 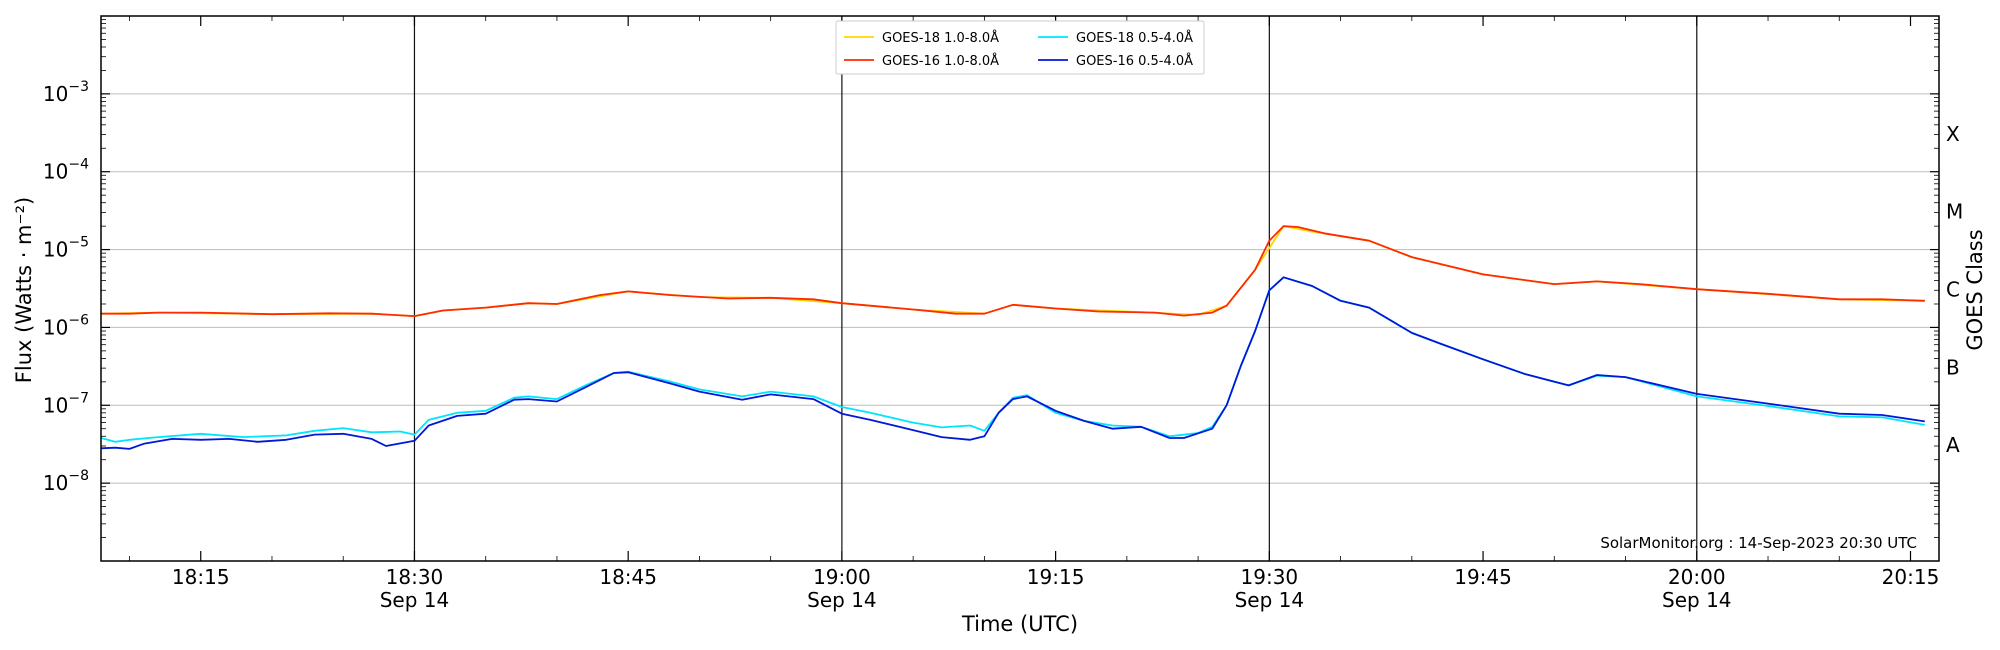 I want to click on x-tick-label: 20:00, so click(x=1697, y=577).